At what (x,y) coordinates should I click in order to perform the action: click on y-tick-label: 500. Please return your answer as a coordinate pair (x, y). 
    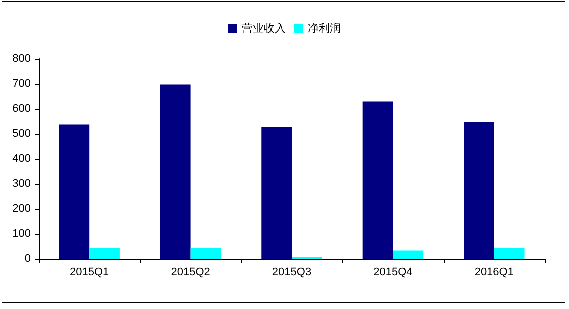
    Looking at the image, I should click on (21, 134).